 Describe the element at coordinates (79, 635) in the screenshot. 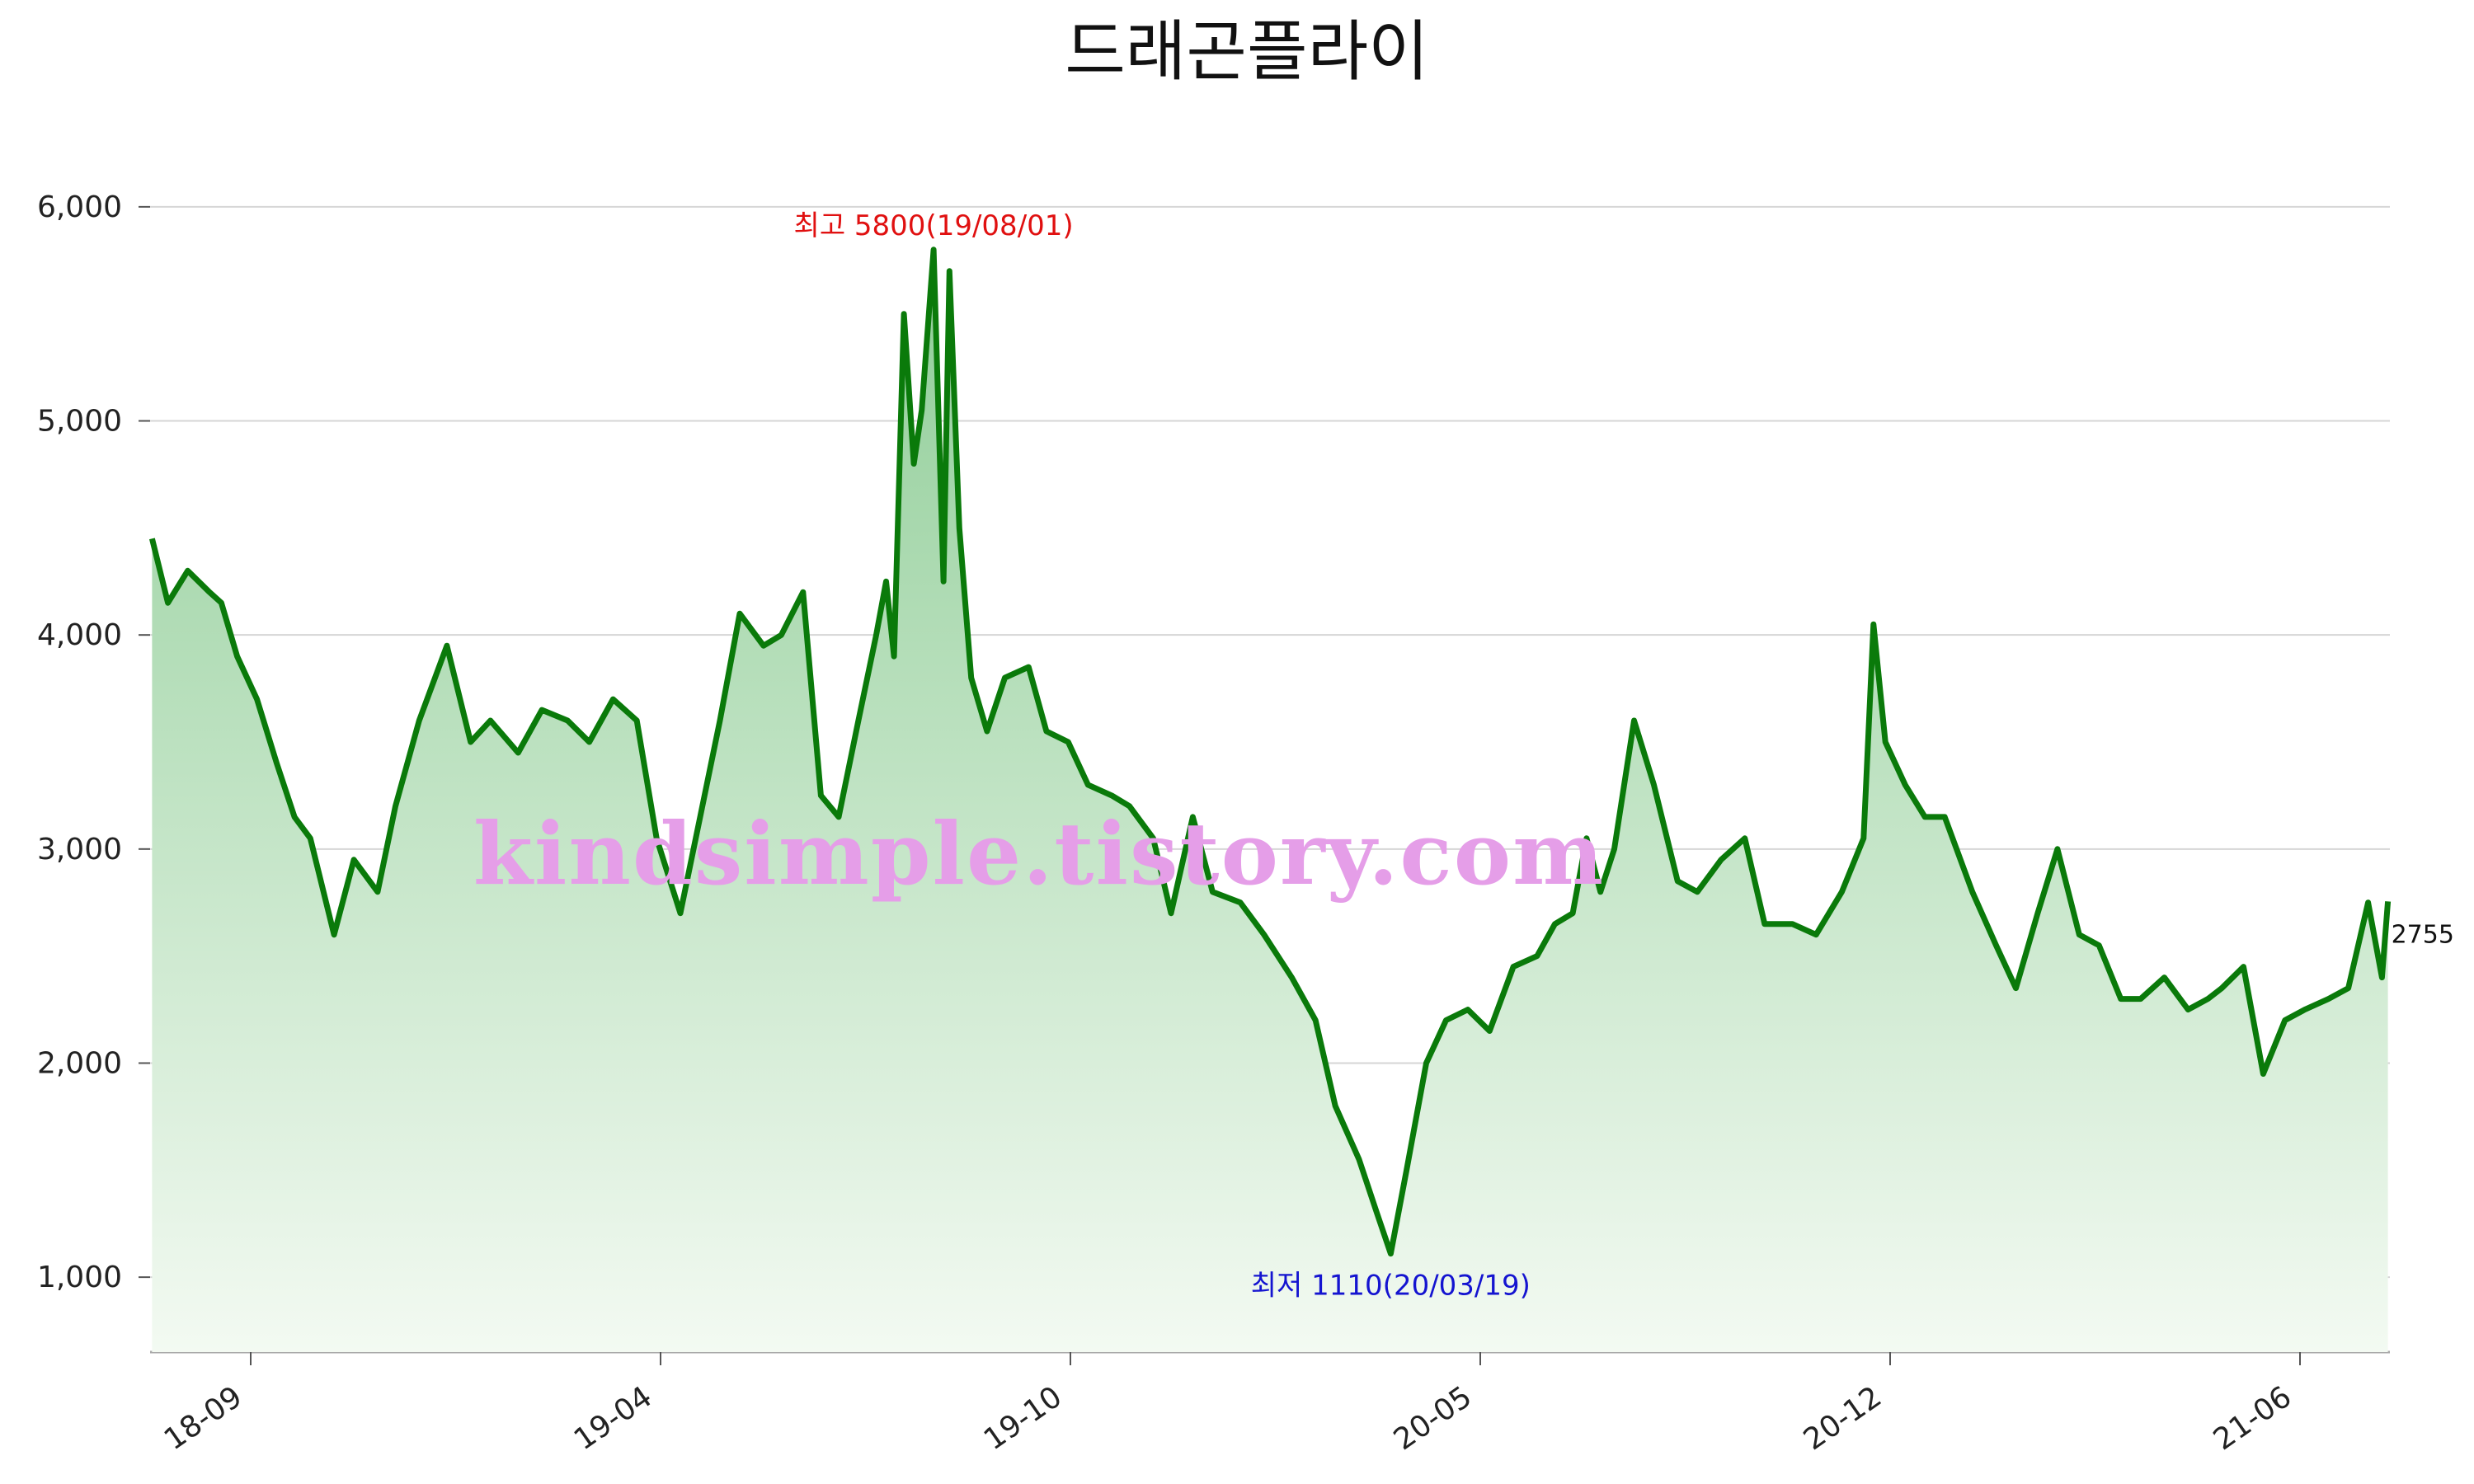

I see `y-tick-label: 4,000` at that location.